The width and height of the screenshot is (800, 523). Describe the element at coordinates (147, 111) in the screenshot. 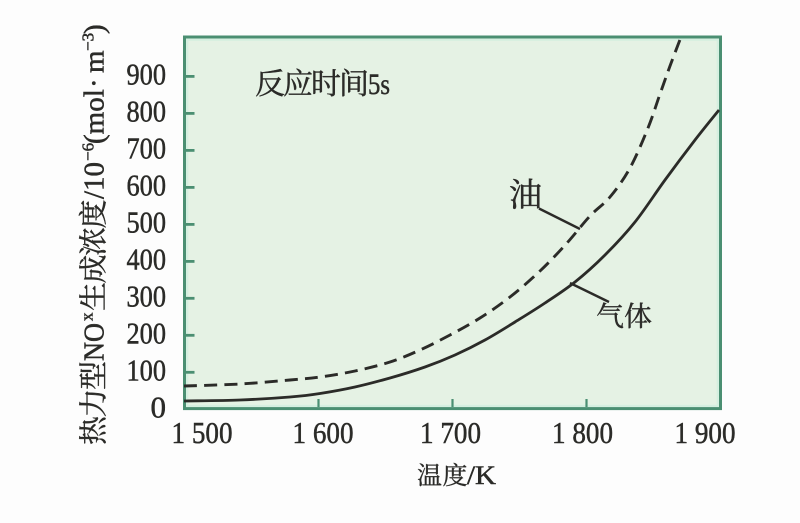

I see `svg-text: 800` at that location.